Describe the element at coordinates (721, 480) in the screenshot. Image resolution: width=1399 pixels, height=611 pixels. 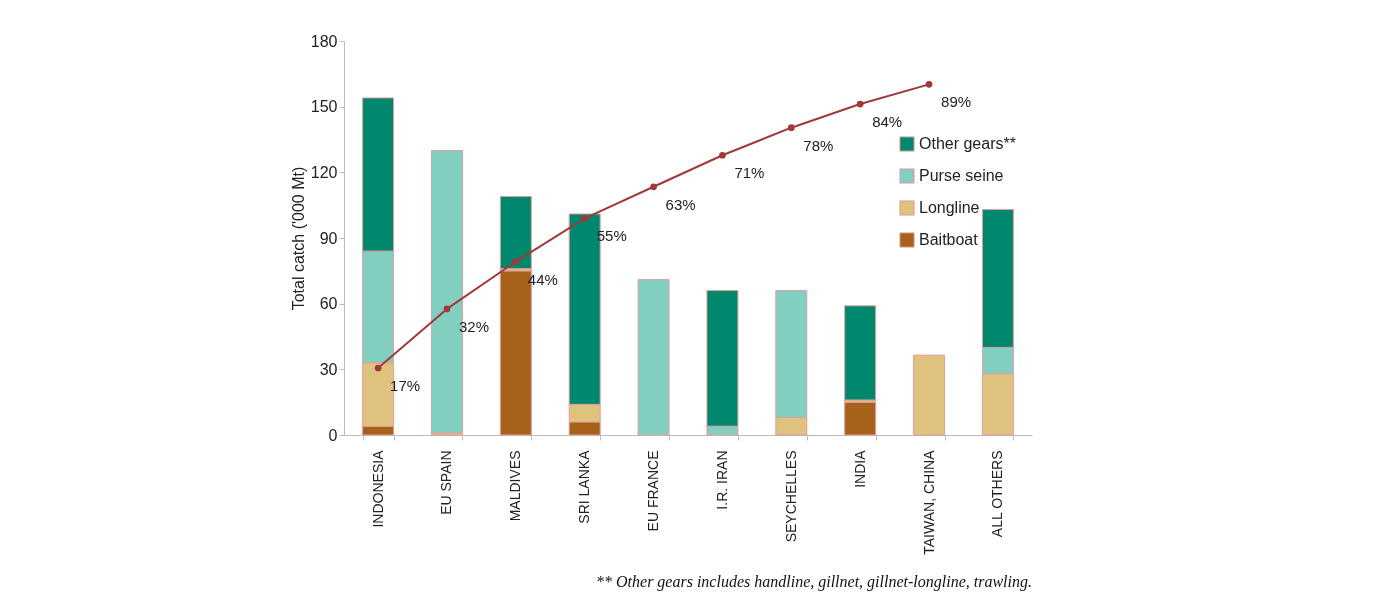
I see `x-tick-label: I.R. IRAN` at that location.